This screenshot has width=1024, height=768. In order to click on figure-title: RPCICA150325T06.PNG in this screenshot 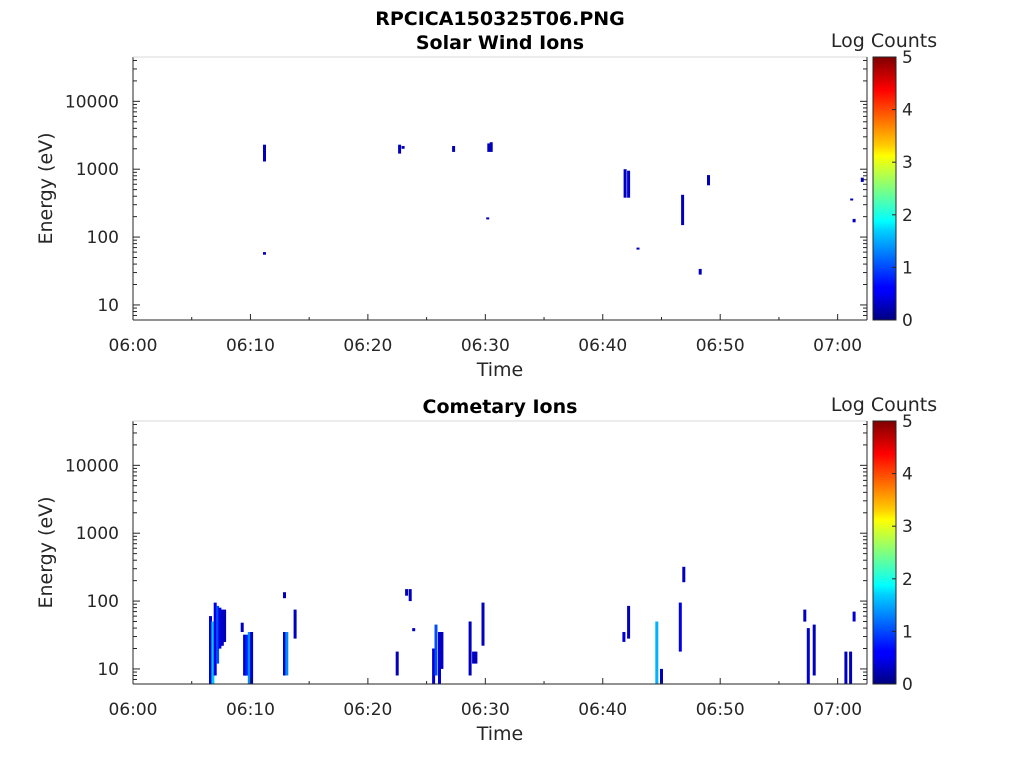, I will do `click(500, 19)`.